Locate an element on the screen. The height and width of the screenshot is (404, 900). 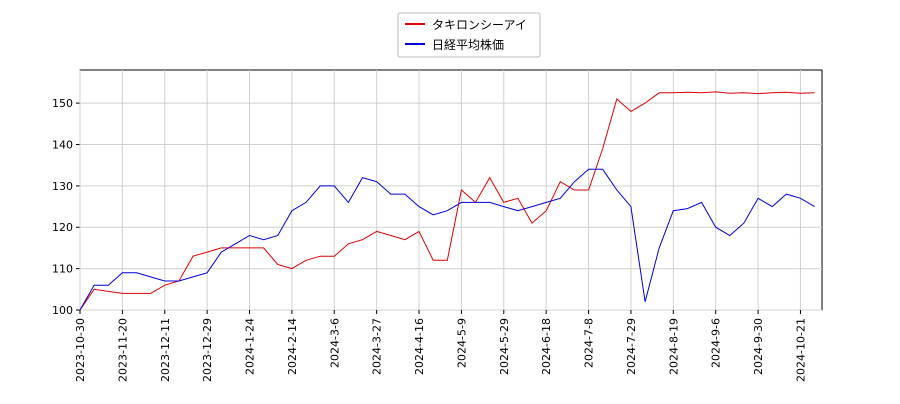
x-tick-label: 2024-5-9 is located at coordinates (461, 343).